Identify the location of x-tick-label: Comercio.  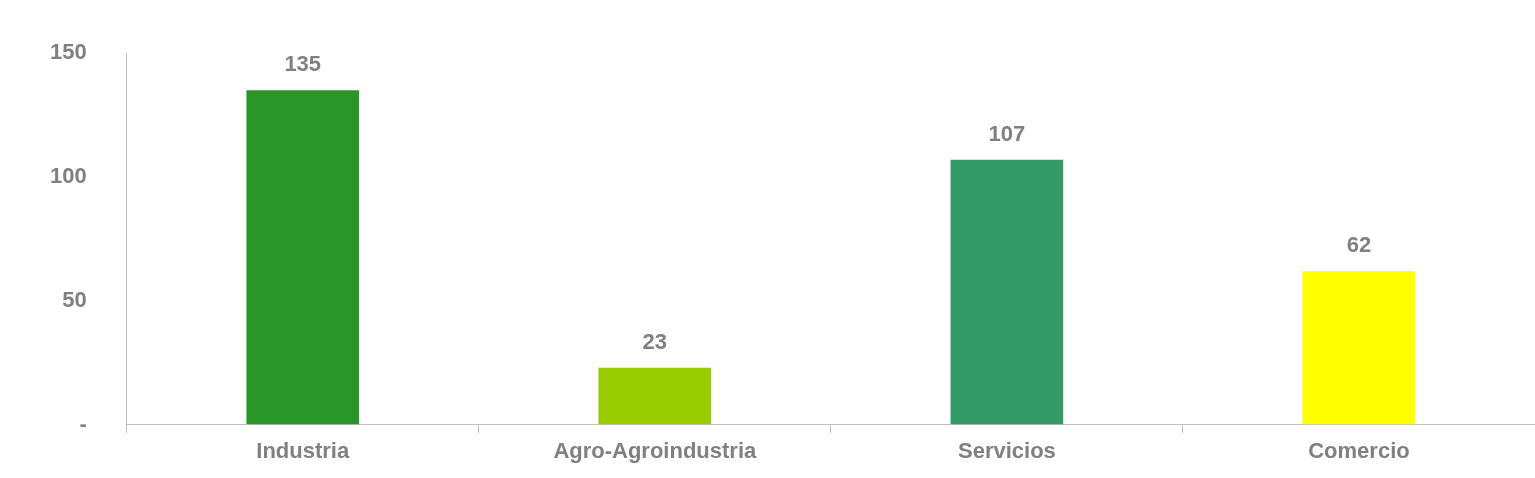
(1359, 451).